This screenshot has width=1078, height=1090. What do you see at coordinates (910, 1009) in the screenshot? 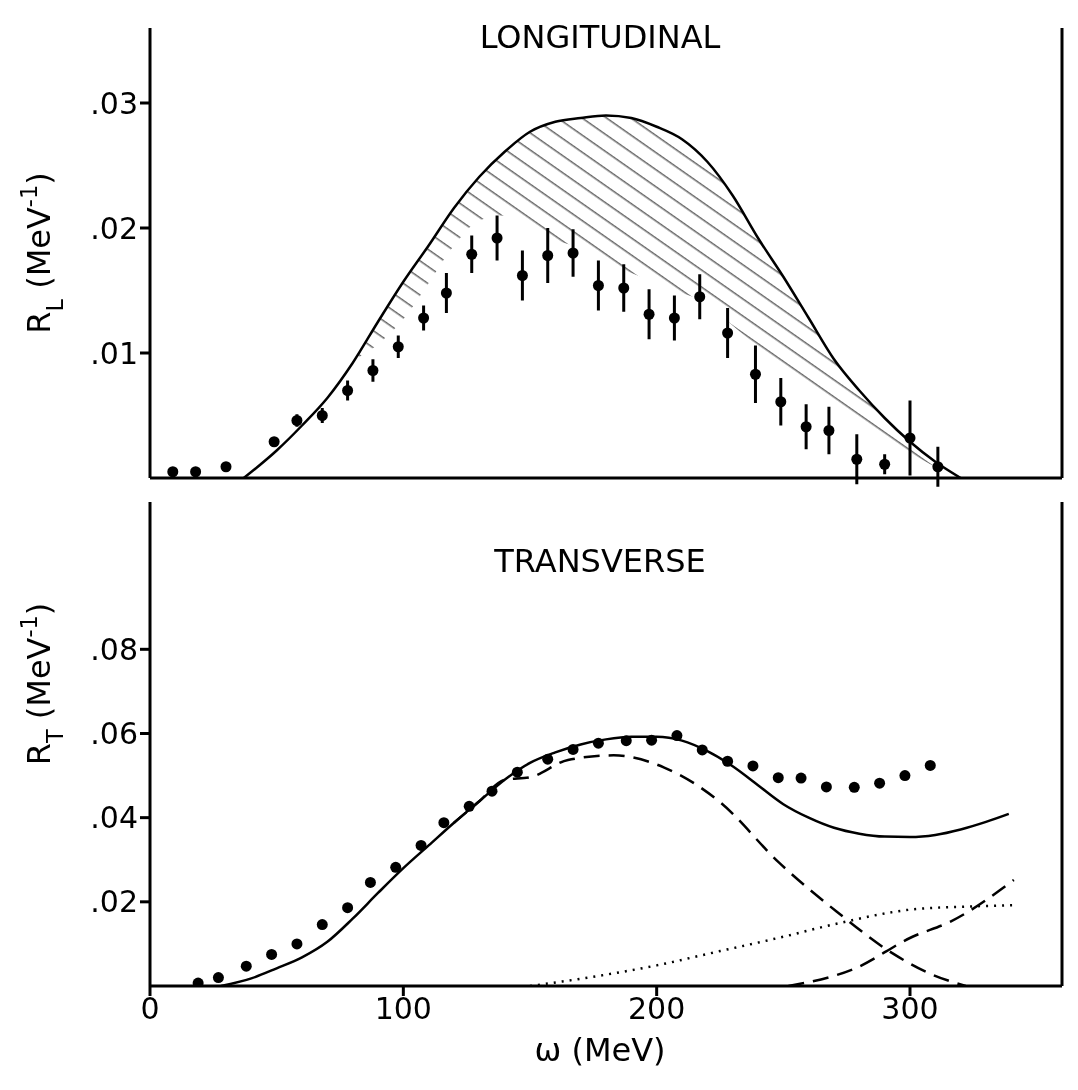
I see `x-tick-label: 300` at bounding box center [910, 1009].